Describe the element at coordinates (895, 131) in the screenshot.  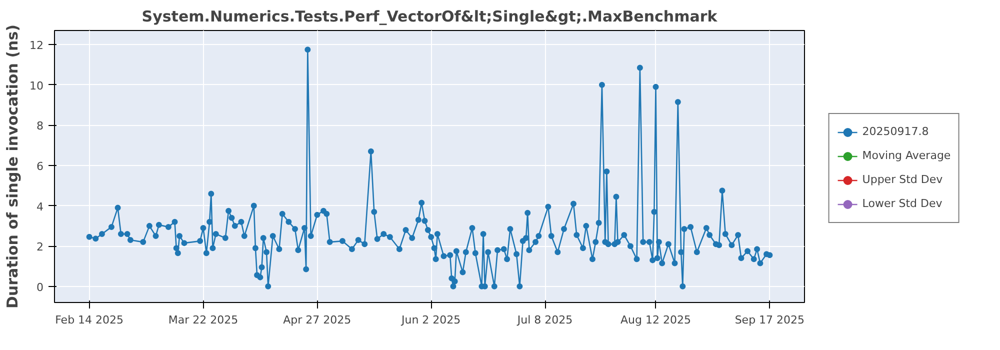
I see `legend-label: 20250917.8` at that location.